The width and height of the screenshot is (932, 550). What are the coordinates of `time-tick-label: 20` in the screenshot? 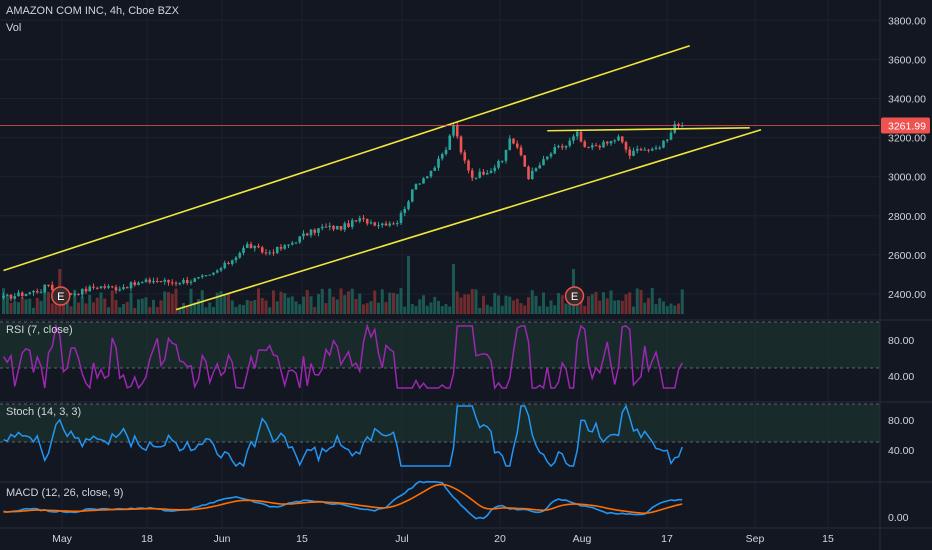 It's located at (500, 539).